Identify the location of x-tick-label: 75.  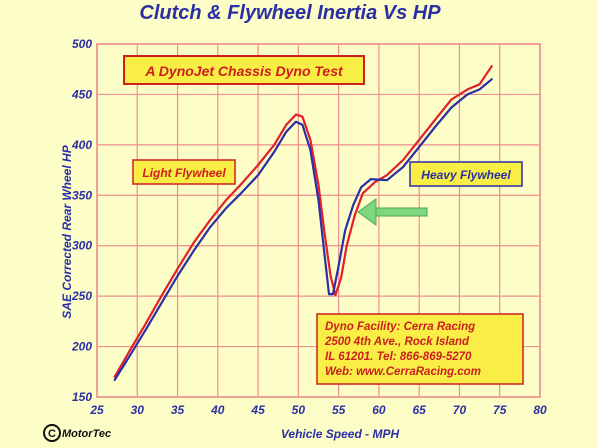
(500, 410).